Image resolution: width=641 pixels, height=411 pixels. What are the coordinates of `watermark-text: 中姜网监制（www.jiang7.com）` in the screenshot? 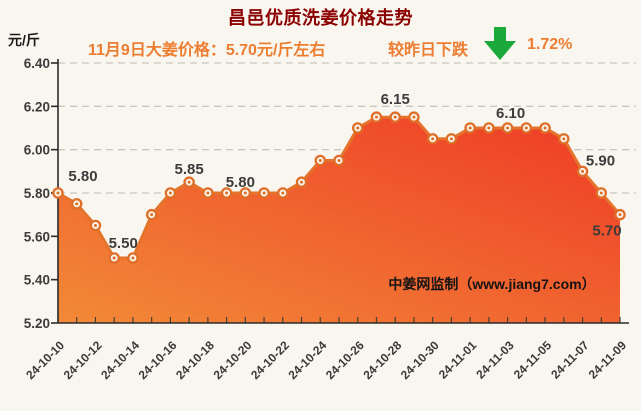 It's located at (491, 284).